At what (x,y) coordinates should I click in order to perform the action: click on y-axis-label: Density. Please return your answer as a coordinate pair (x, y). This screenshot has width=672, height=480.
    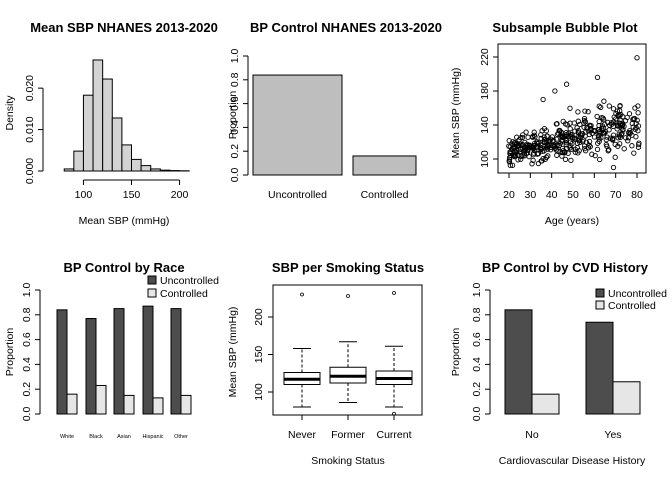
    Looking at the image, I should click on (10, 113).